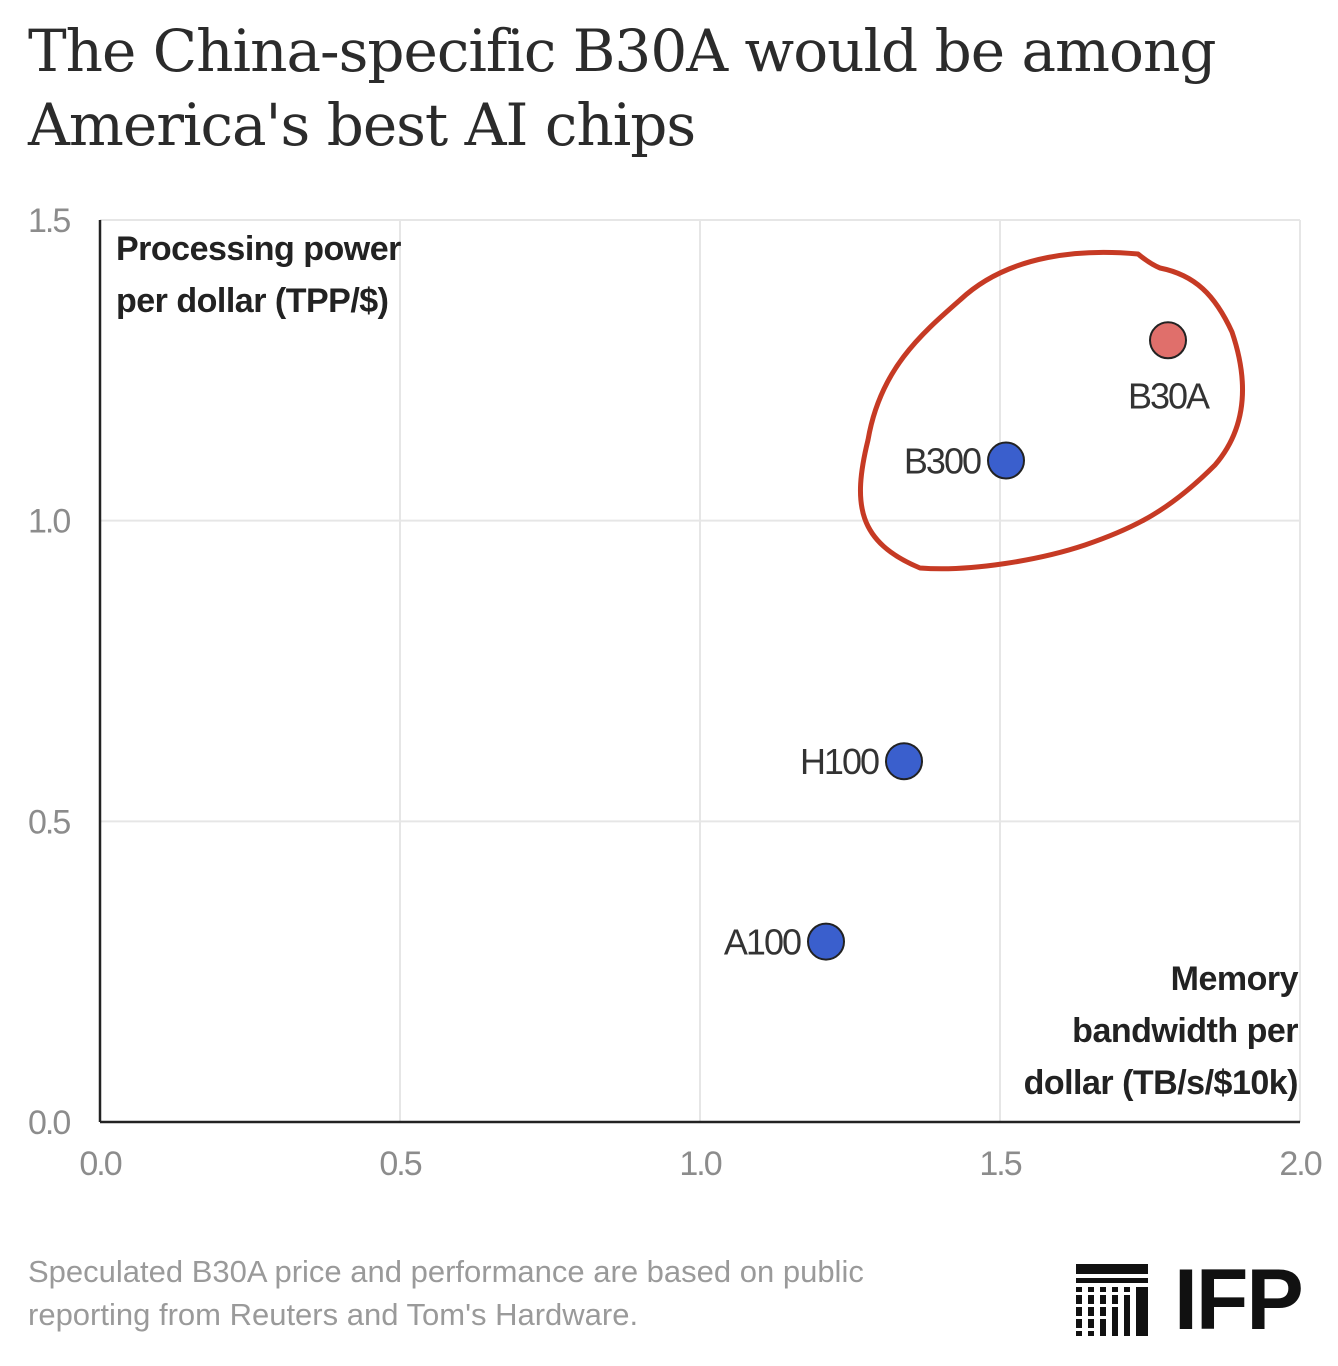  What do you see at coordinates (100, 1164) in the screenshot?
I see `x-tick-label: 0.0` at bounding box center [100, 1164].